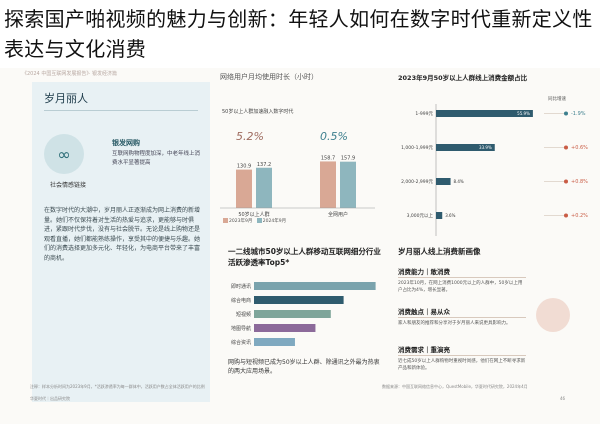 The image size is (600, 424). What do you see at coordinates (243, 314) in the screenshot?
I see `category-label: 短视频` at bounding box center [243, 314].